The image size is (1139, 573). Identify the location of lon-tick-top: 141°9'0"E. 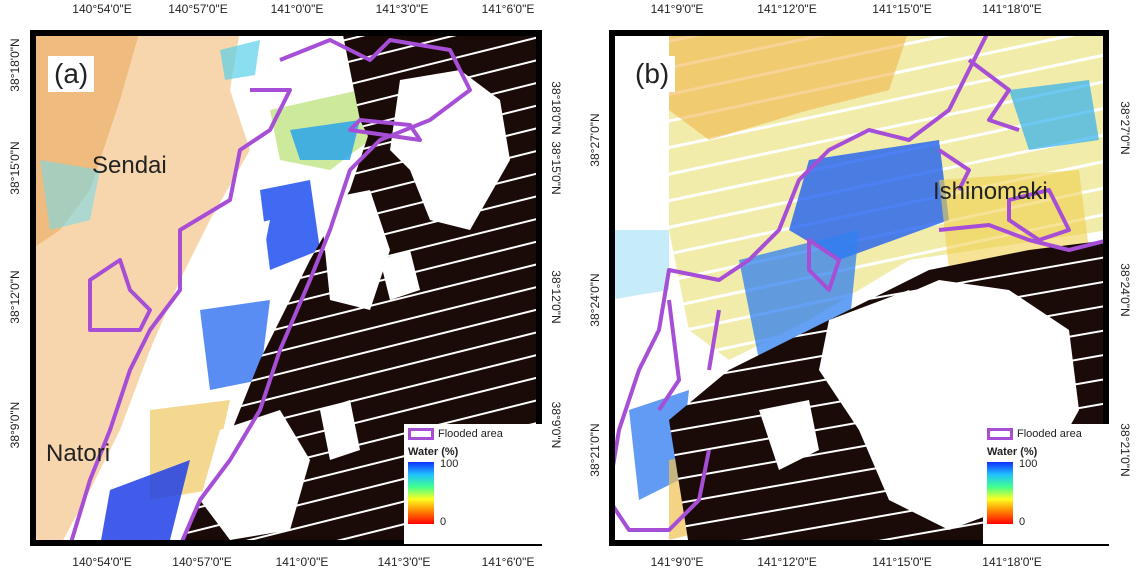
(677, 9).